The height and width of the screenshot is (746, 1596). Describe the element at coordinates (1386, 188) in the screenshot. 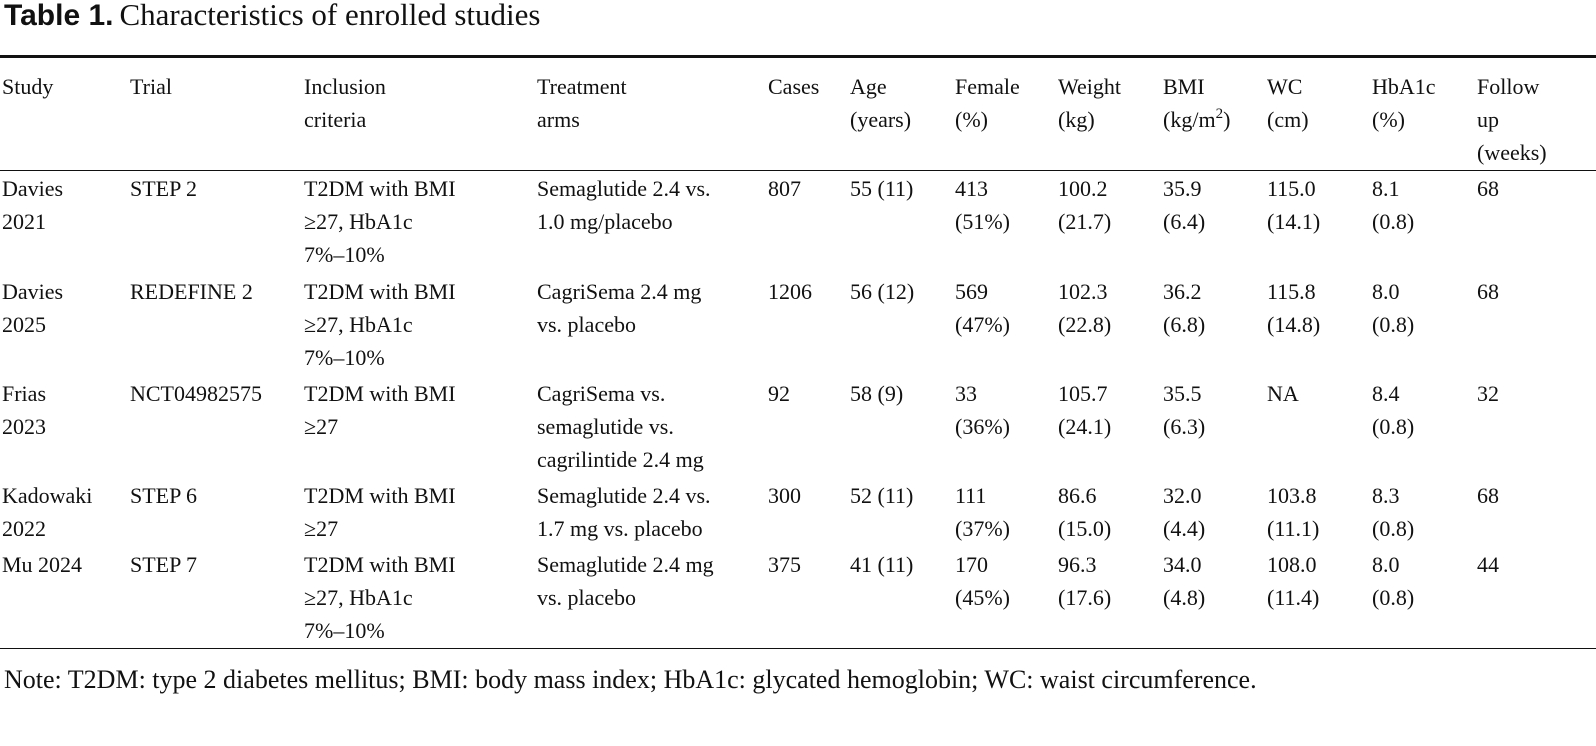

I see `cell-hba1c-line: 8.1` at that location.